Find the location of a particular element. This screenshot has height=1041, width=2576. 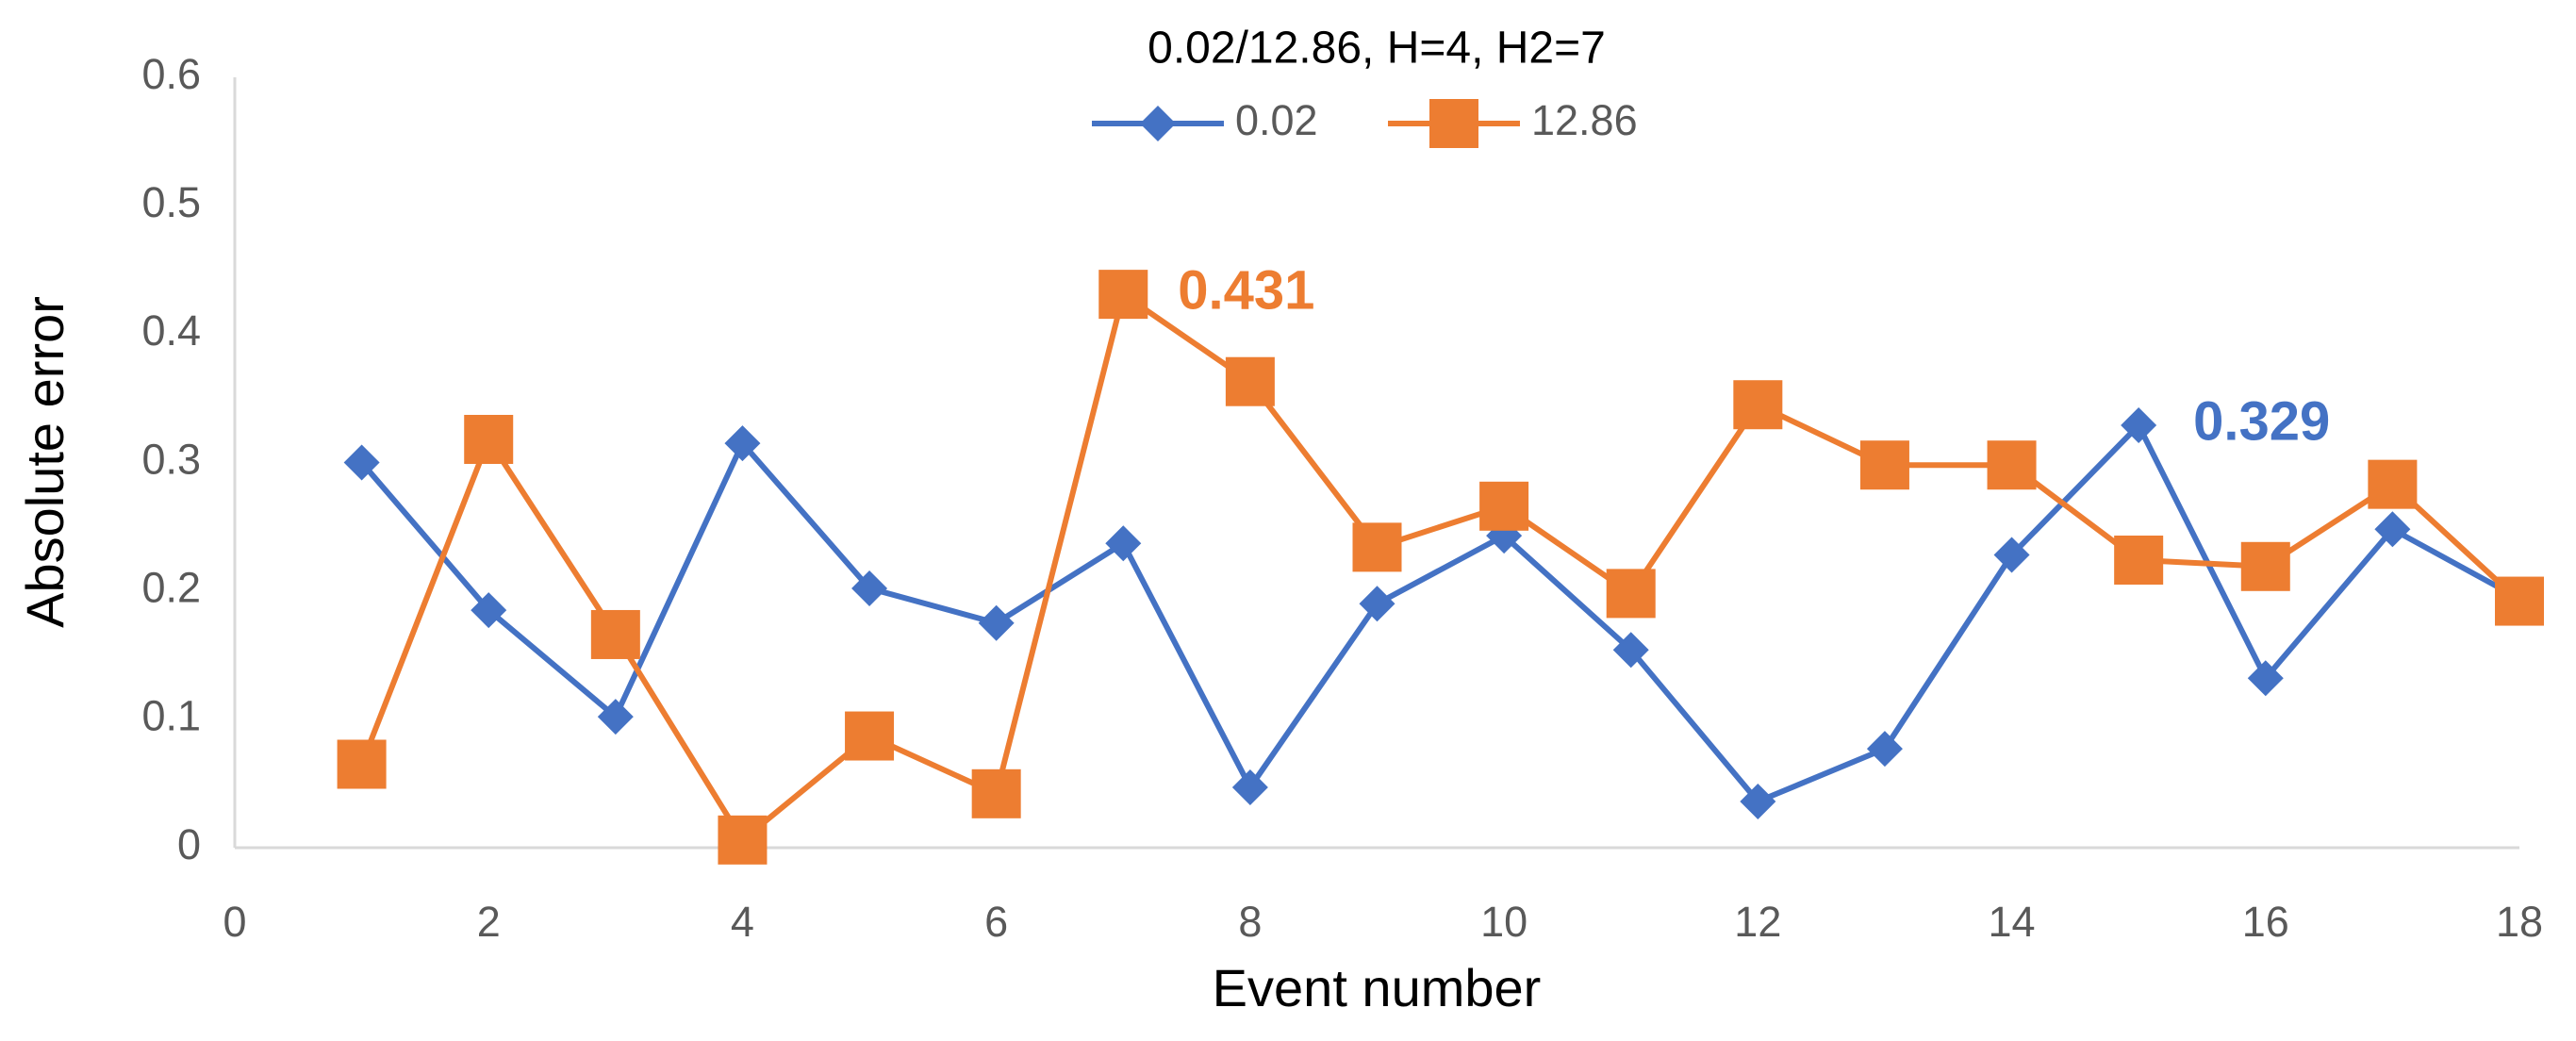

x-tick-label: 18 is located at coordinates (2519, 922).